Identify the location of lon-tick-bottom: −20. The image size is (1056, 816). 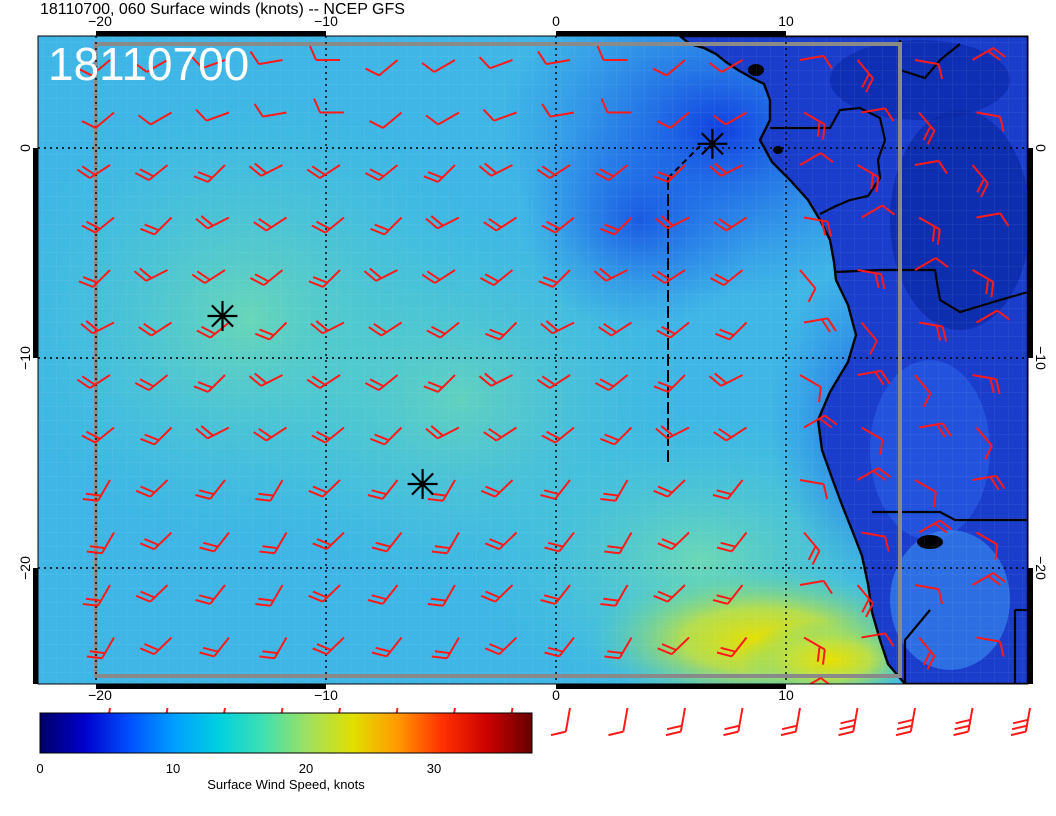
(100, 695).